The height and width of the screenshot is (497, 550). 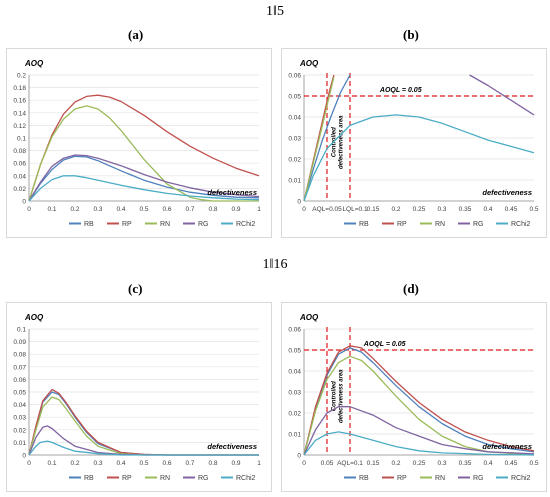 I want to click on header-bottom: 1‖16, so click(x=275, y=264).